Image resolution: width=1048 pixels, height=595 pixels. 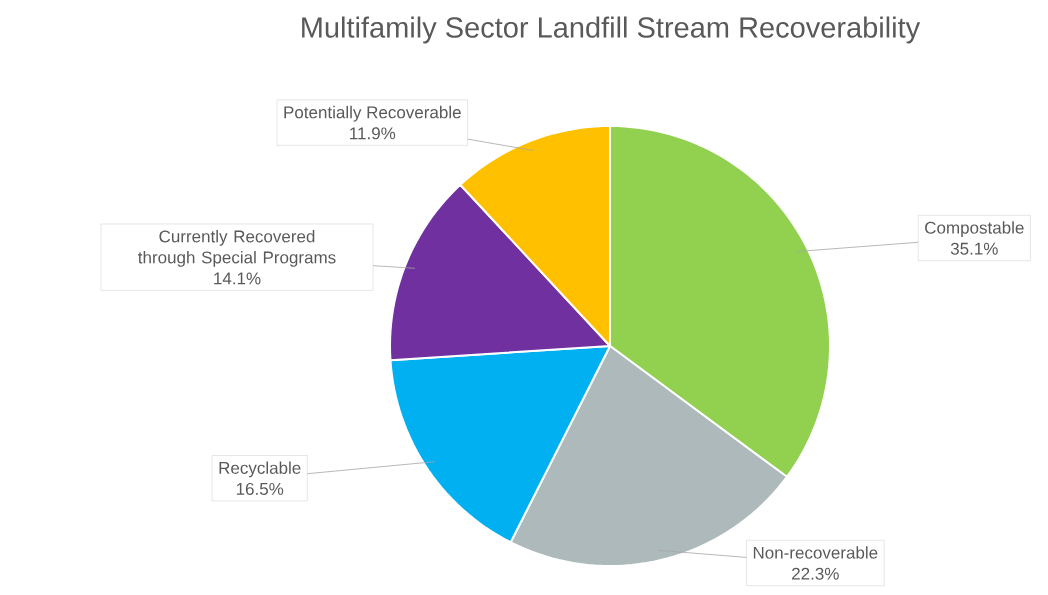 I want to click on data-label: 11.9%, so click(x=373, y=133).